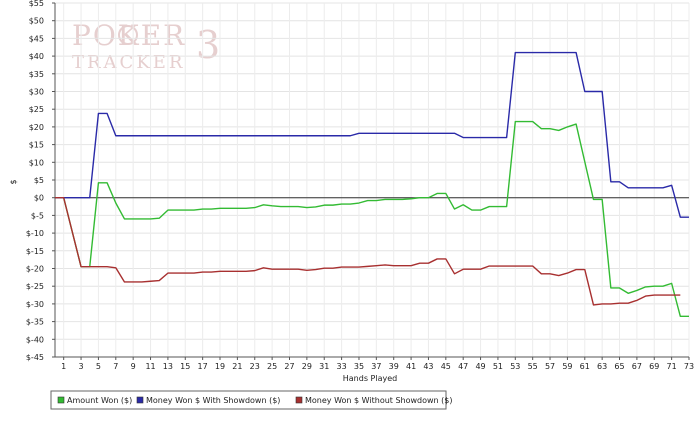 This screenshot has width=700, height=434. I want to click on y-tick-label: $30, so click(36, 92).